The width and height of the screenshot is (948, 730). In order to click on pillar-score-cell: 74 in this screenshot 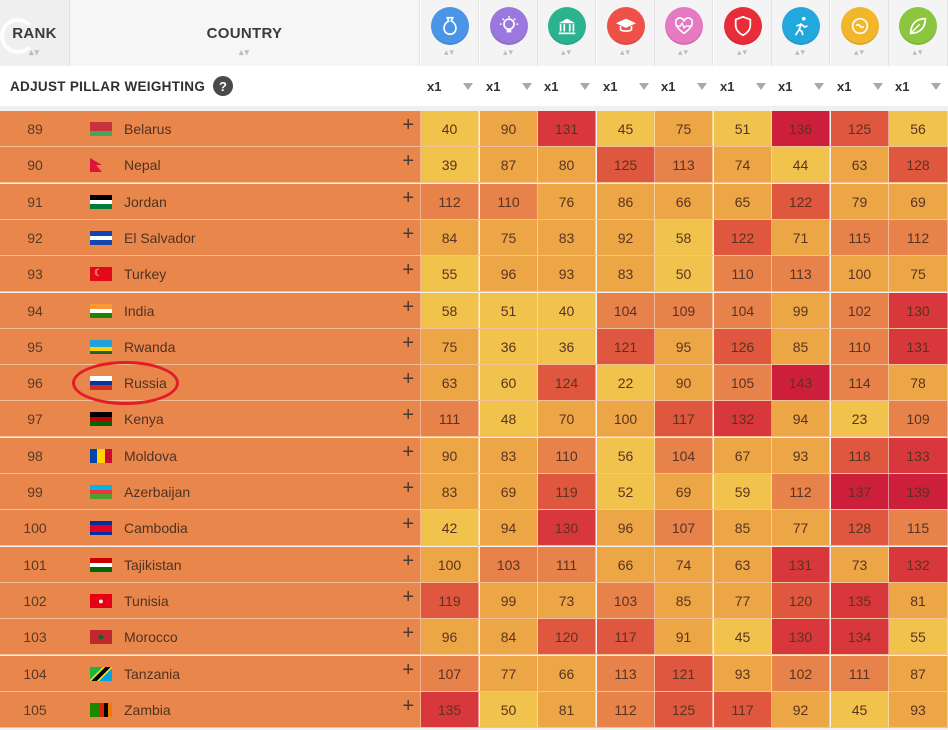, I will do `click(743, 164)`.